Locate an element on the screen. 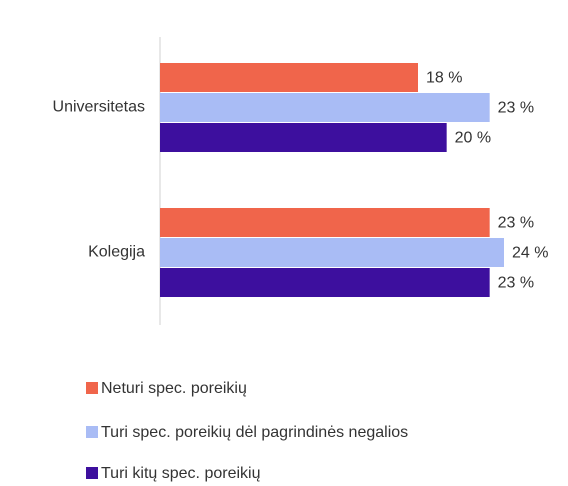 The height and width of the screenshot is (486, 568). category-label: Kolegija is located at coordinates (116, 252).